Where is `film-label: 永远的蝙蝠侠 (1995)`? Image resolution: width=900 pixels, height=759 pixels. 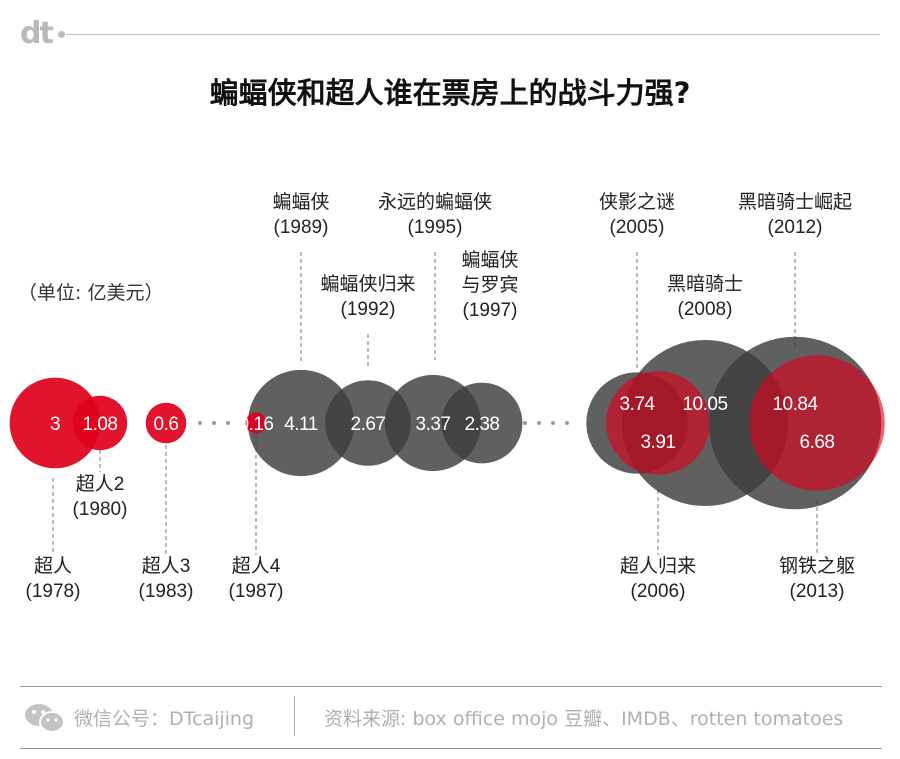 film-label: 永远的蝙蝠侠 (1995) is located at coordinates (435, 214).